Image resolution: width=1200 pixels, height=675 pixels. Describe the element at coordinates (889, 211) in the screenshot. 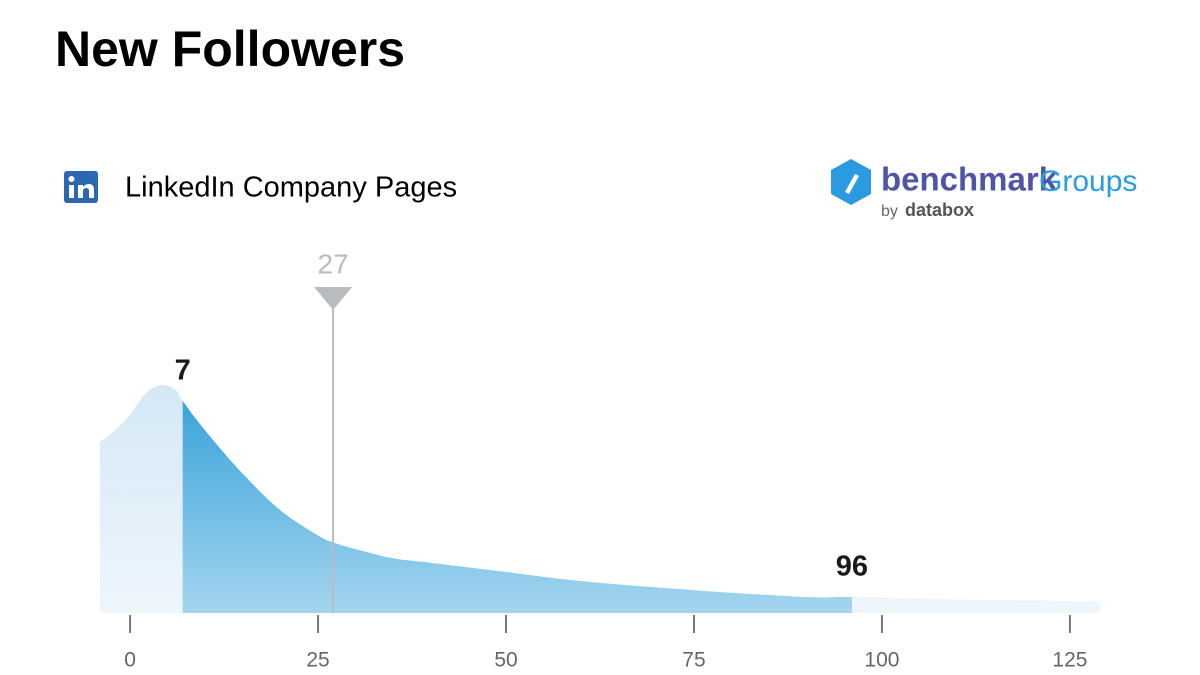

I see `brand-by: by` at that location.